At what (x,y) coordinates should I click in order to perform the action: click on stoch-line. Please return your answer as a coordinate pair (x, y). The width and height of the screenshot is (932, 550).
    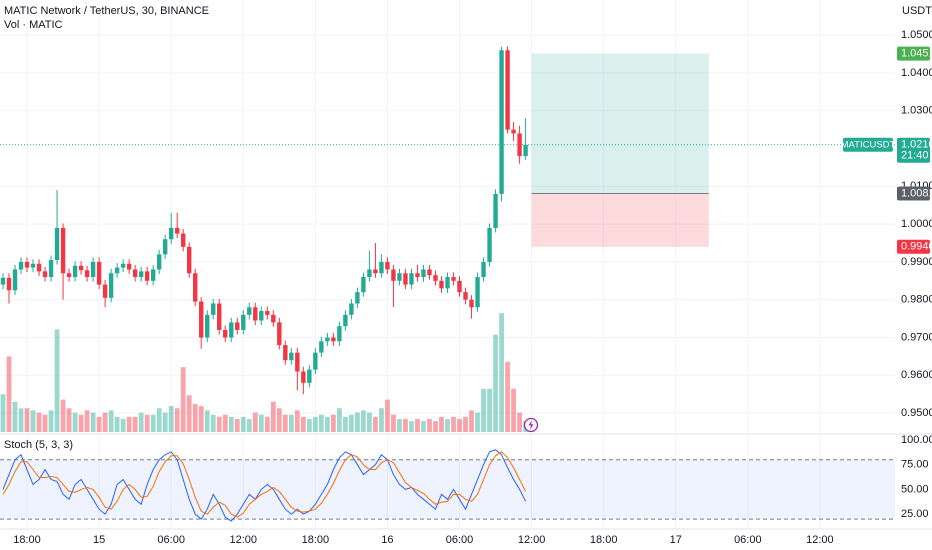
    Looking at the image, I should click on (264, 484).